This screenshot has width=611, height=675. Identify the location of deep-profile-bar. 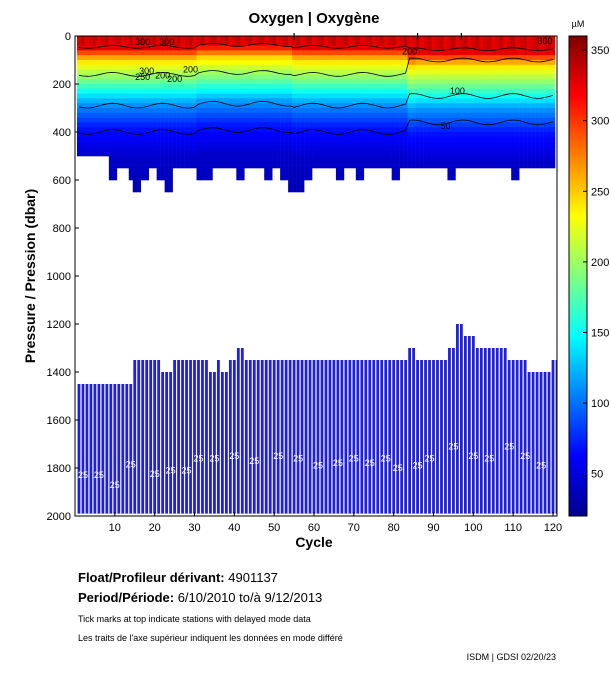
(91, 449).